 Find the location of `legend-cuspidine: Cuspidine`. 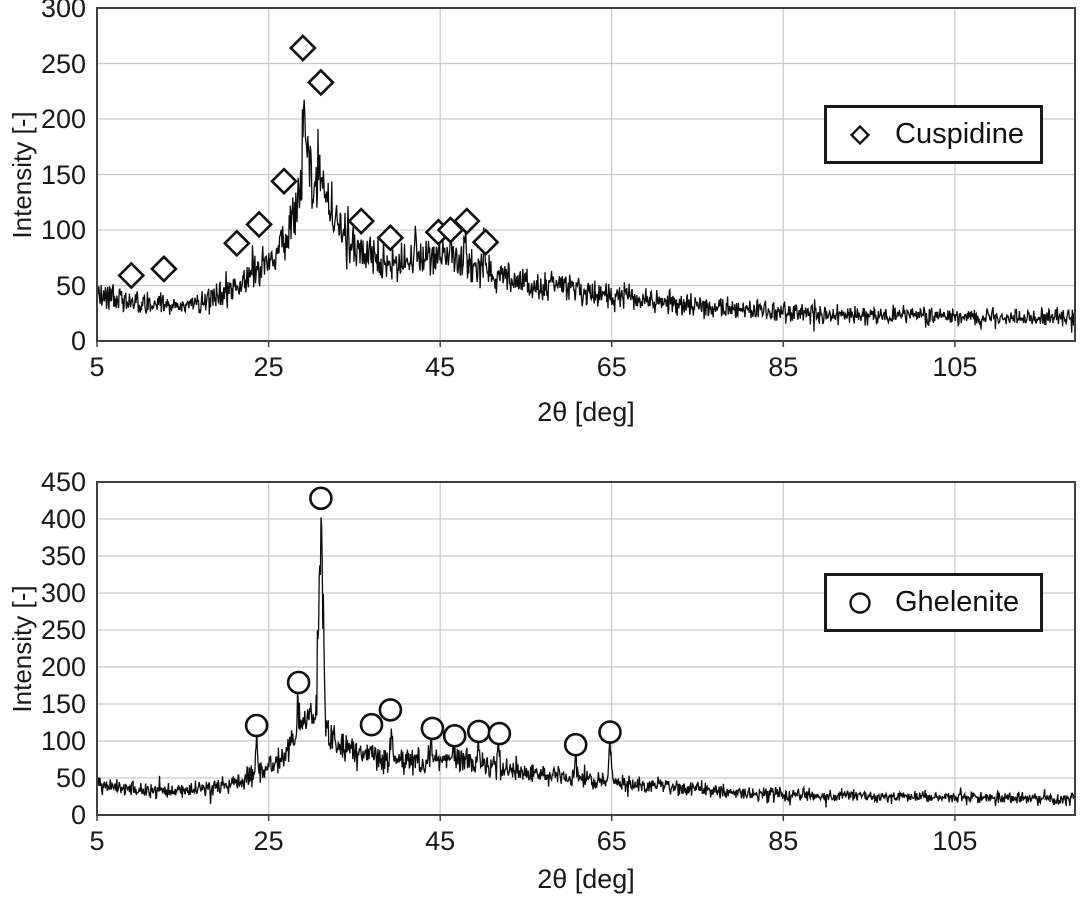

legend-cuspidine: Cuspidine is located at coordinates (933, 134).